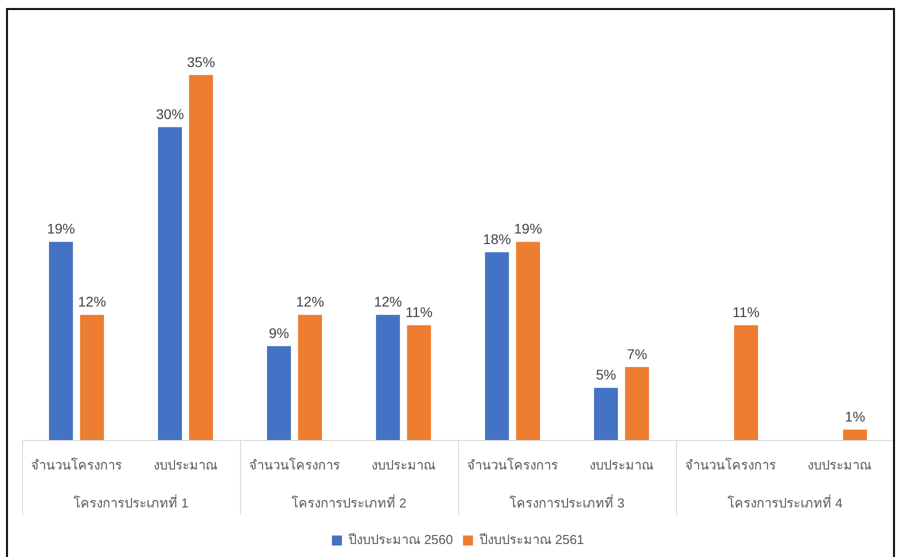 This screenshot has width=898, height=557. I want to click on text: โครงการประเภทที่ 4, so click(785, 502).